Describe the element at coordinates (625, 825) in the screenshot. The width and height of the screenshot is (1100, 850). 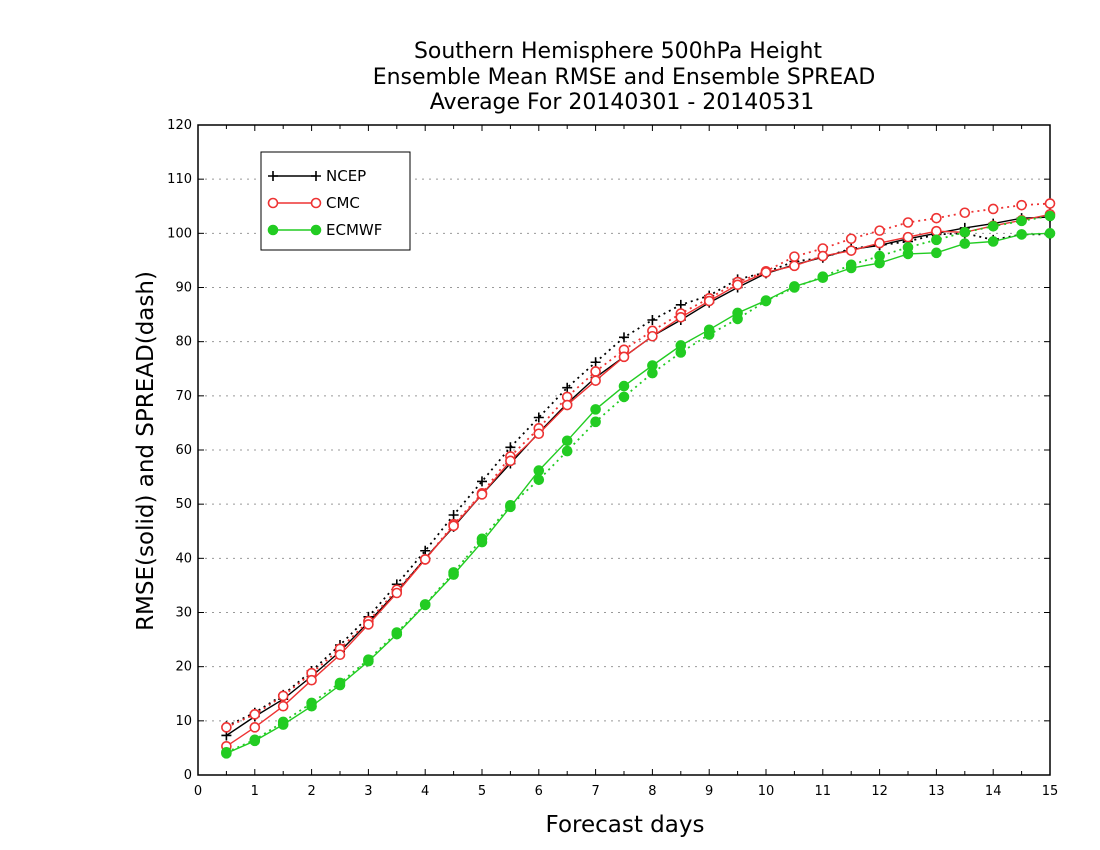
I see `x-axis-title: Forecast days` at that location.